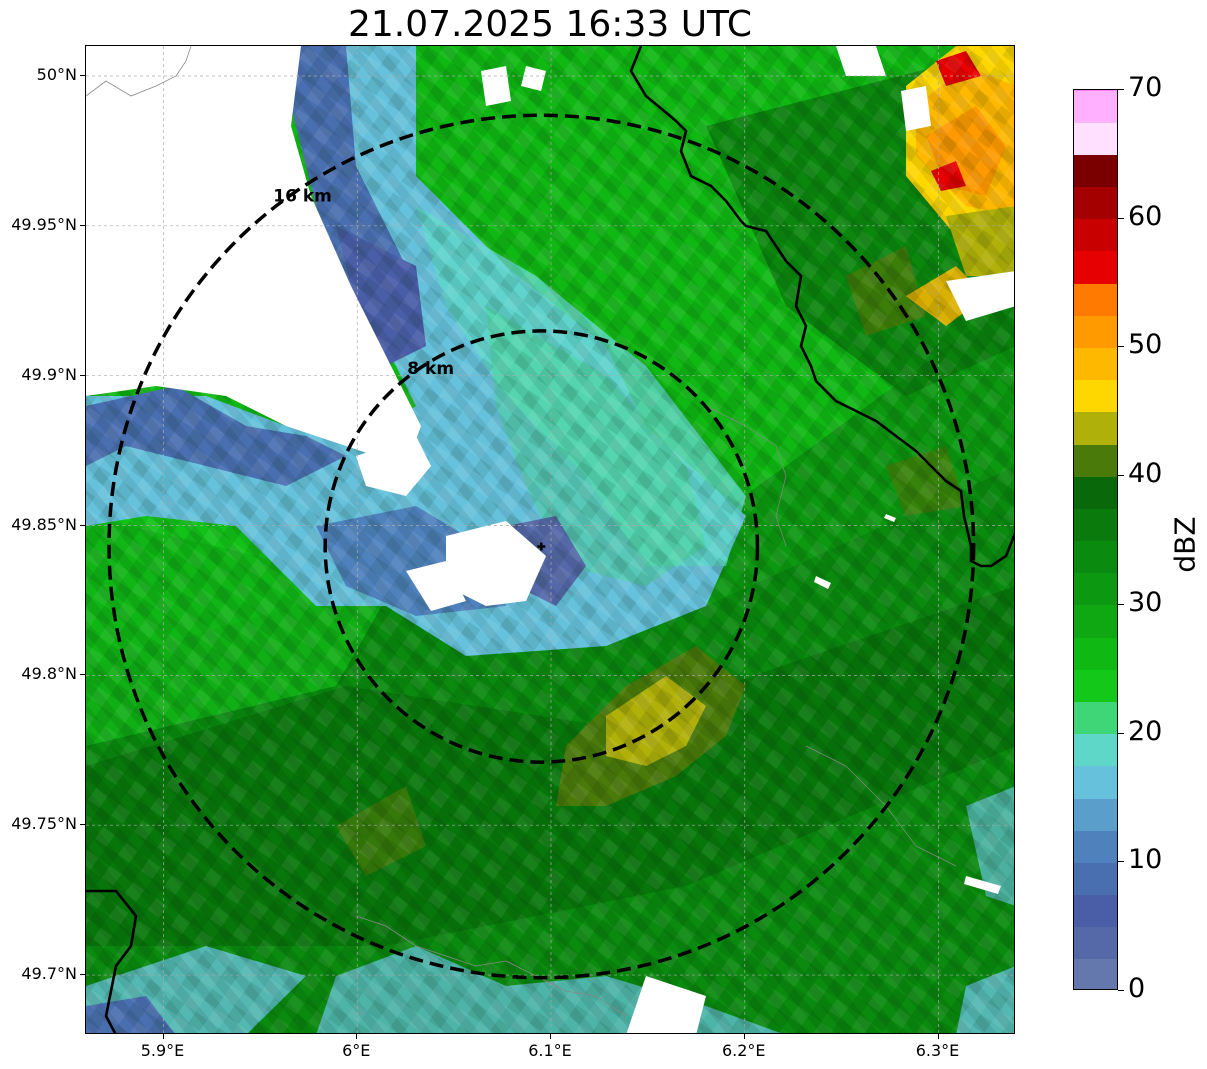 The height and width of the screenshot is (1069, 1207). Describe the element at coordinates (1145, 731) in the screenshot. I see `colorbar-tick-label: 20` at that location.